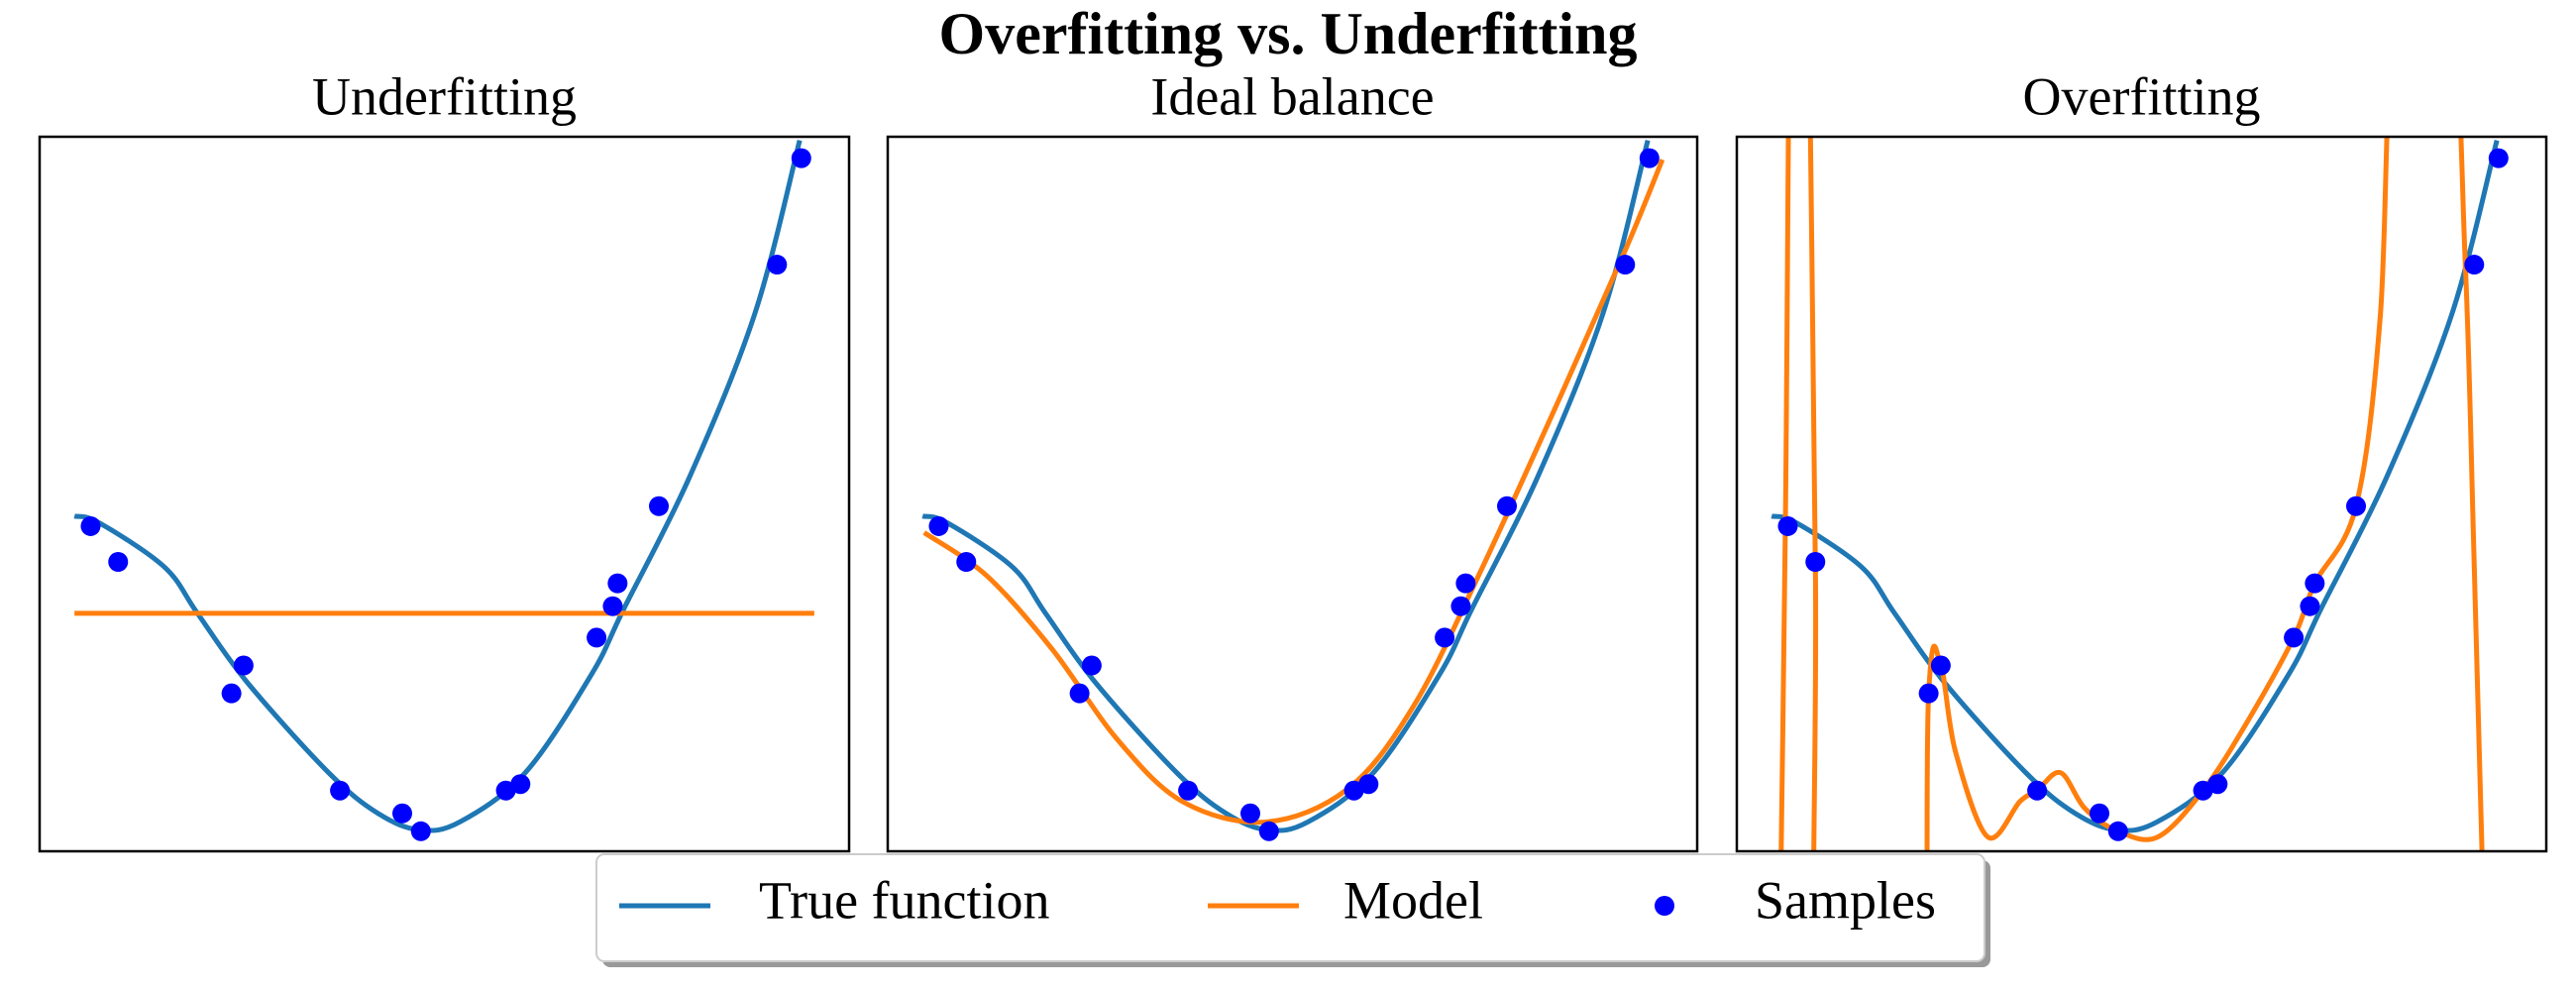 The image size is (2576, 991). Describe the element at coordinates (1845, 900) in the screenshot. I see `legend-label: Samples` at that location.